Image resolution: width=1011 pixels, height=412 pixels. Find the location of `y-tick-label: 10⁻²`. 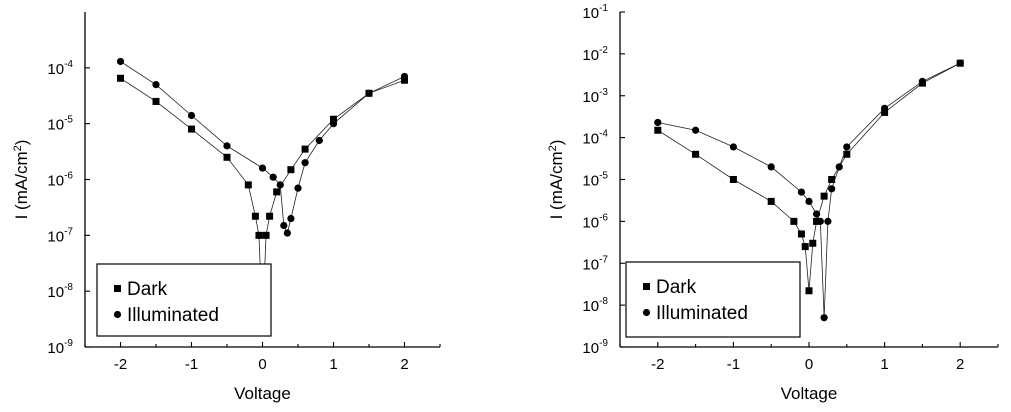

y-tick-label: 10⁻² is located at coordinates (595, 54).